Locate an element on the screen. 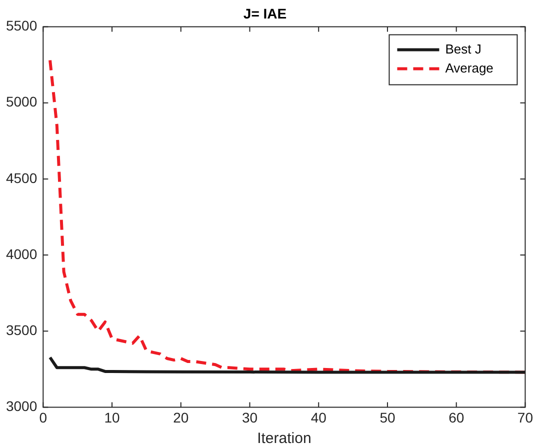 Image resolution: width=536 pixels, height=448 pixels. x-axis-title: Iteration is located at coordinates (284, 439).